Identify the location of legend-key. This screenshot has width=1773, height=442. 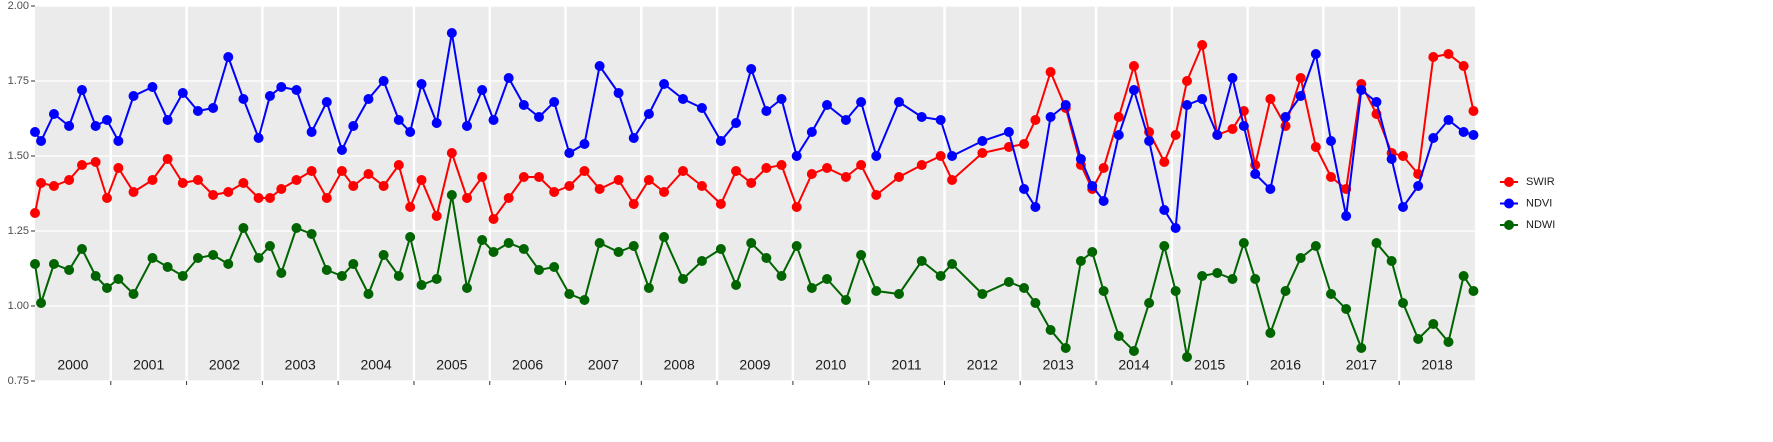
(1509, 203).